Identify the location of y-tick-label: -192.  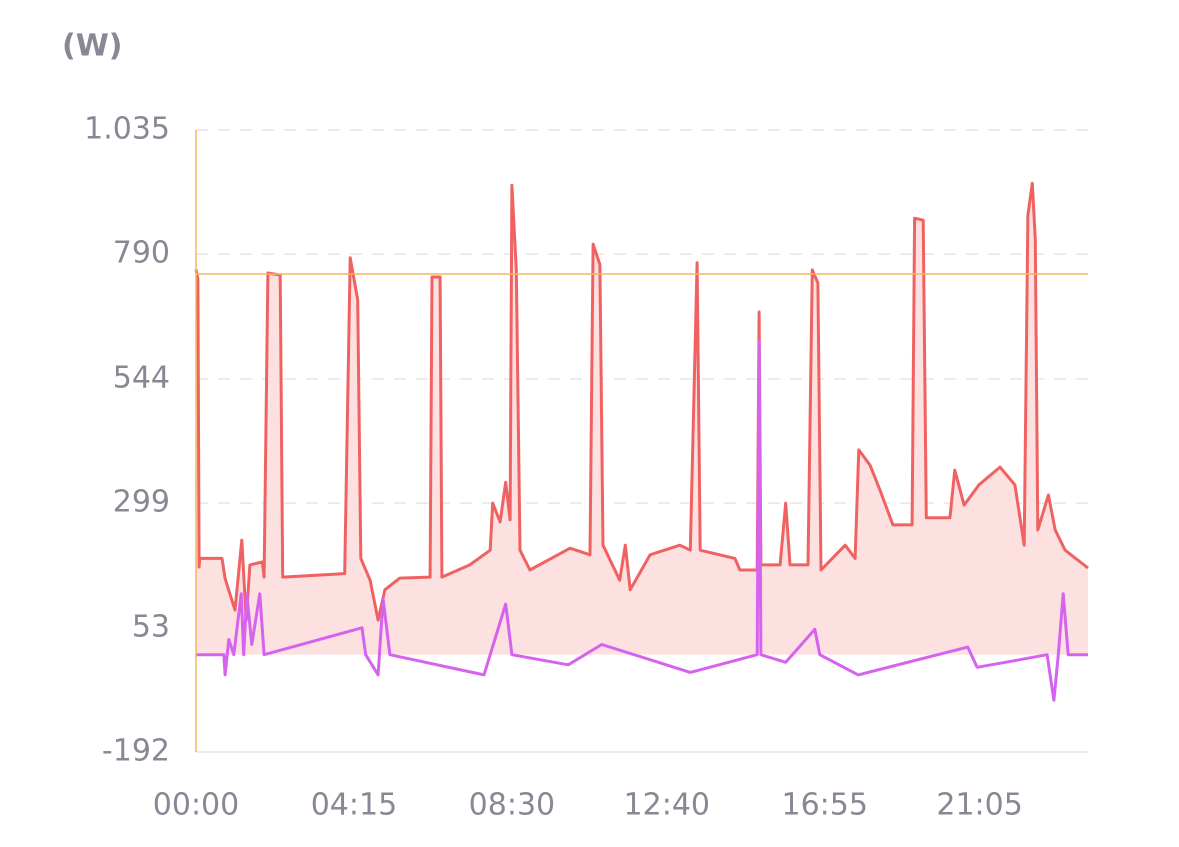
(136, 751).